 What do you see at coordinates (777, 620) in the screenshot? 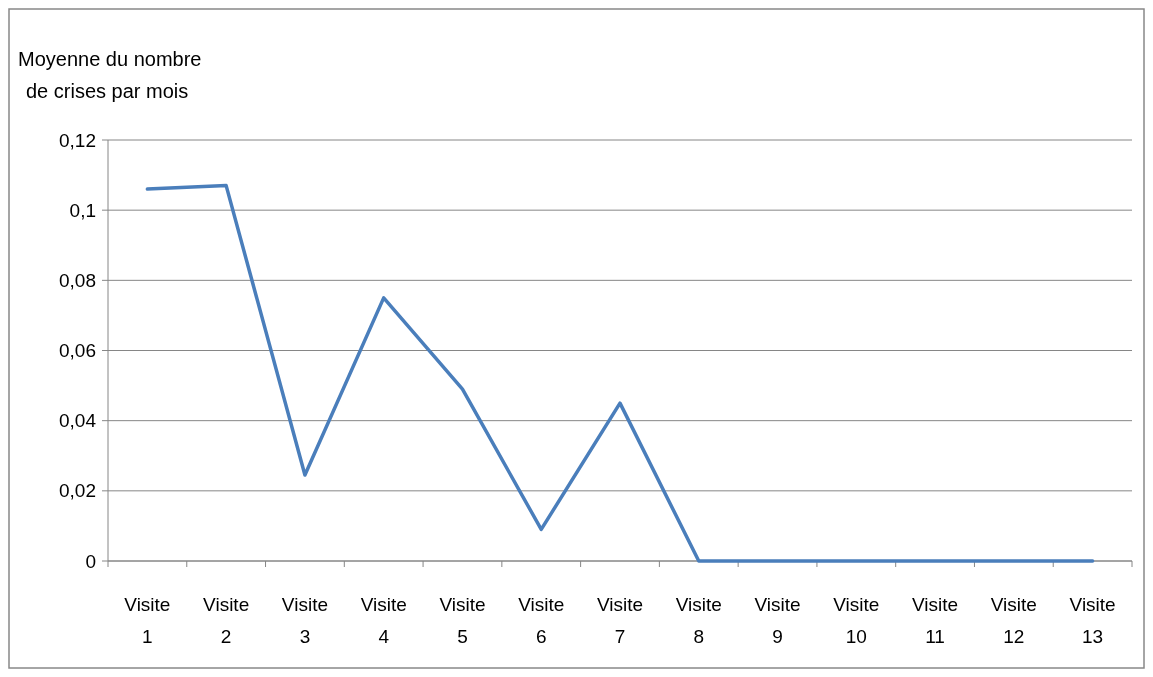
I see `x-tick-label: Visite 9` at bounding box center [777, 620].